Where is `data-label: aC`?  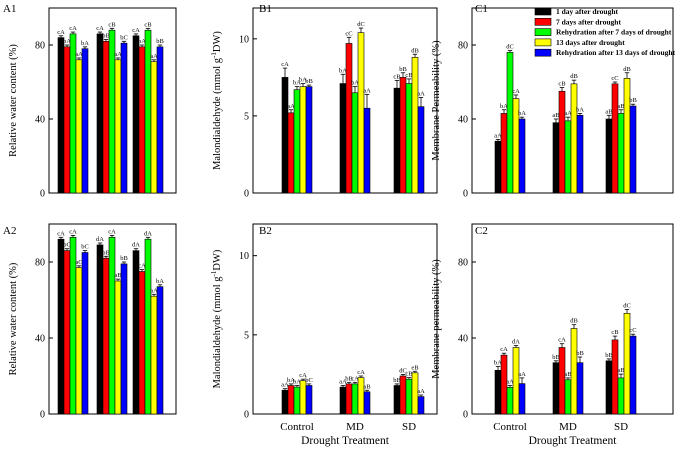 data-label: aC is located at coordinates (78, 262).